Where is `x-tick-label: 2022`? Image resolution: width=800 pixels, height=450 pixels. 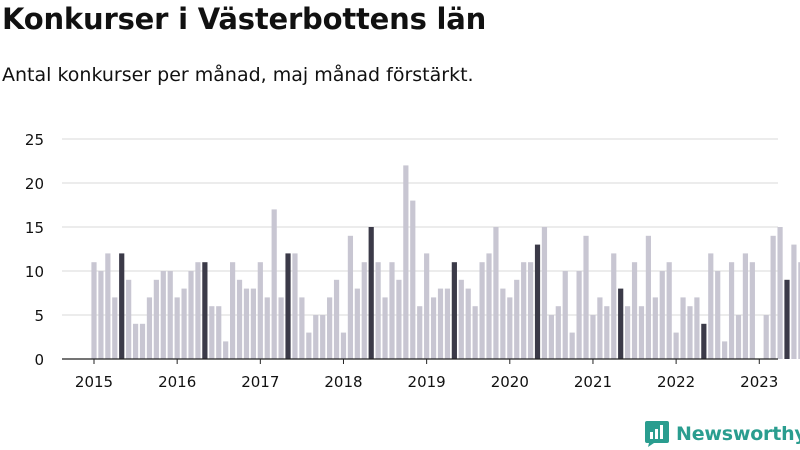
x-tick-label: 2022 is located at coordinates (676, 382).